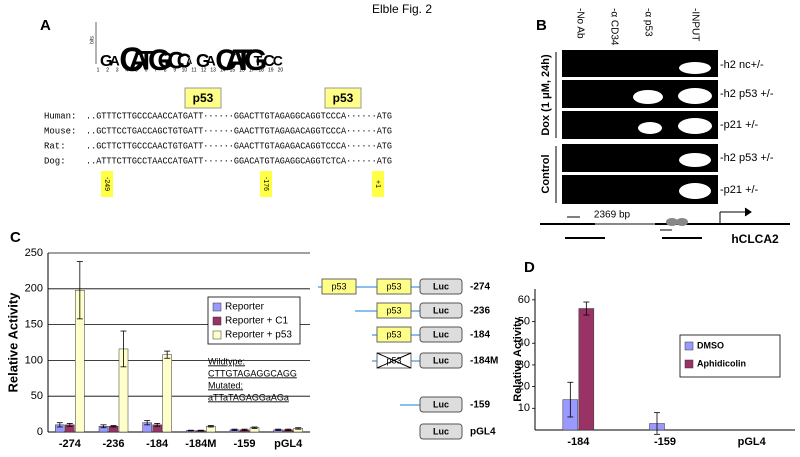 The height and width of the screenshot is (457, 800). I want to click on y-tick-label: 20, so click(524, 387).